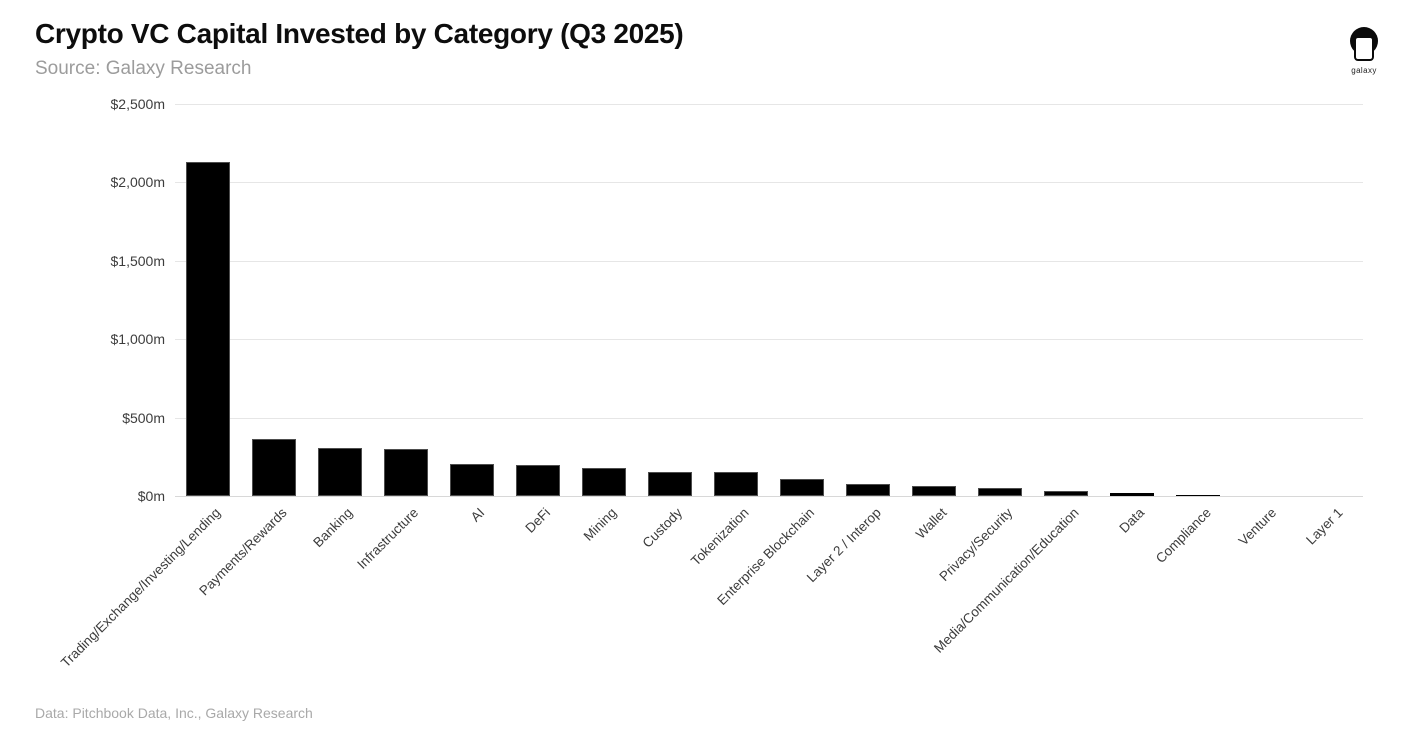 The image size is (1404, 730). I want to click on y-axis-tick-label: $1,500m, so click(137, 261).